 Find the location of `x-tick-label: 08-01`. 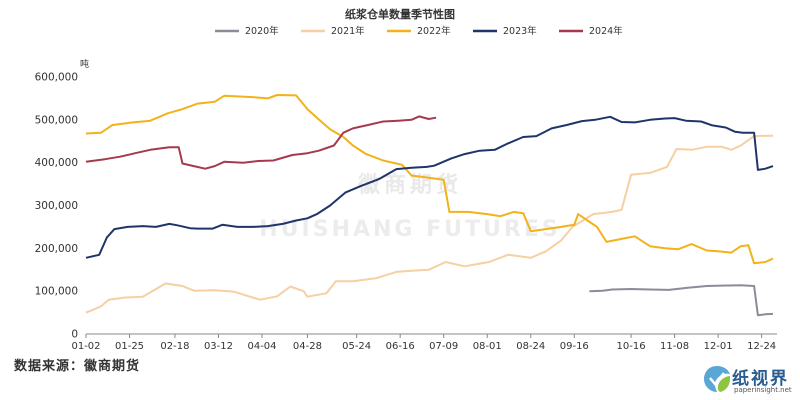

x-tick-label: 08-01 is located at coordinates (487, 346).